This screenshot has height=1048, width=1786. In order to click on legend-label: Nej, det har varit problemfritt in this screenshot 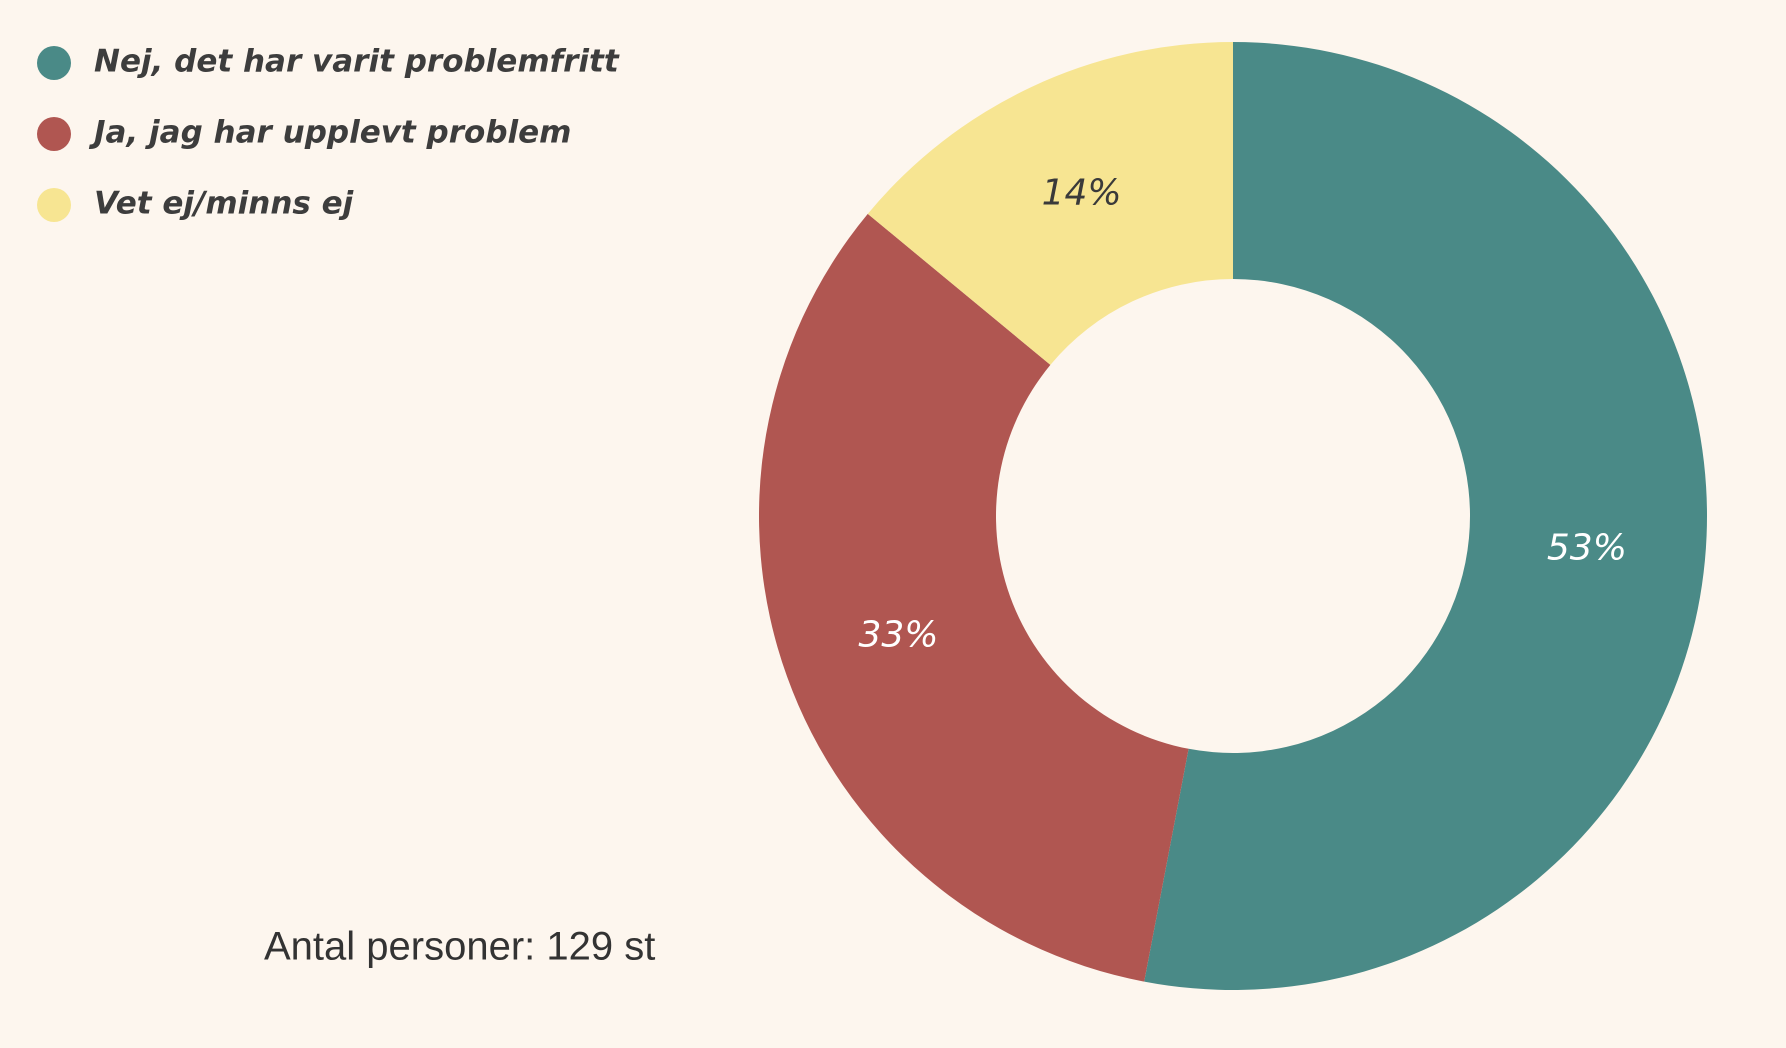, I will do `click(357, 62)`.